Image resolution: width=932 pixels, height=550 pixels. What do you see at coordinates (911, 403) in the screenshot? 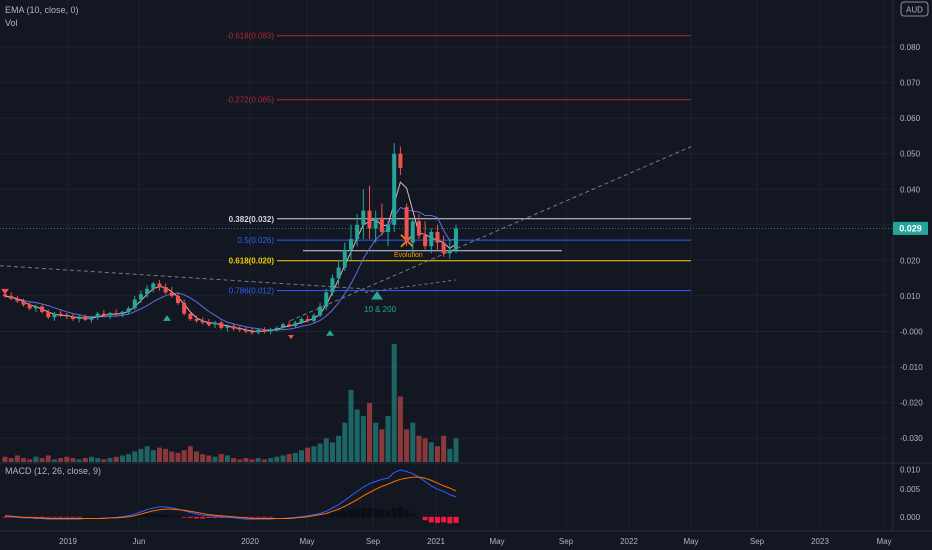
I see `price-tick-label: -0.020` at bounding box center [911, 403].